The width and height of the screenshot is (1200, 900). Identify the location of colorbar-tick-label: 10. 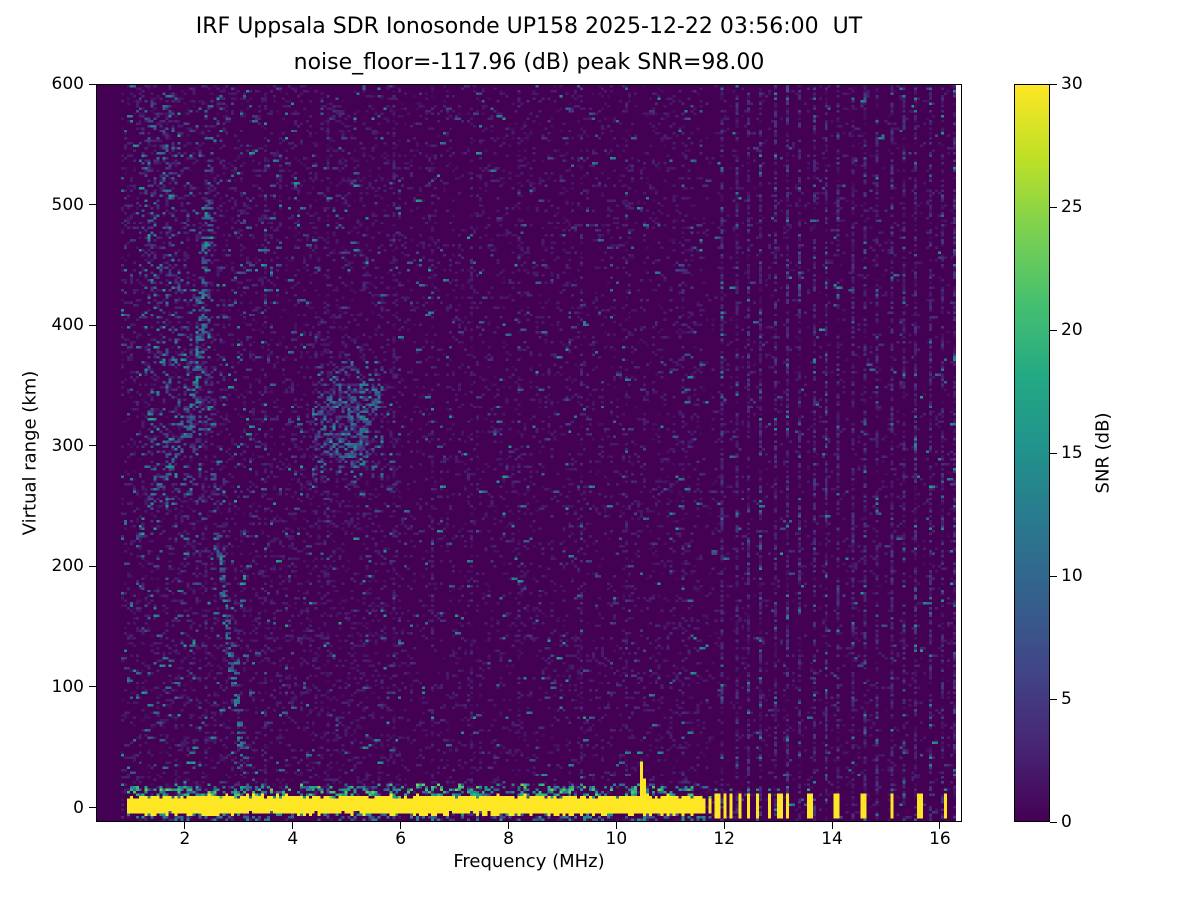
(1072, 576).